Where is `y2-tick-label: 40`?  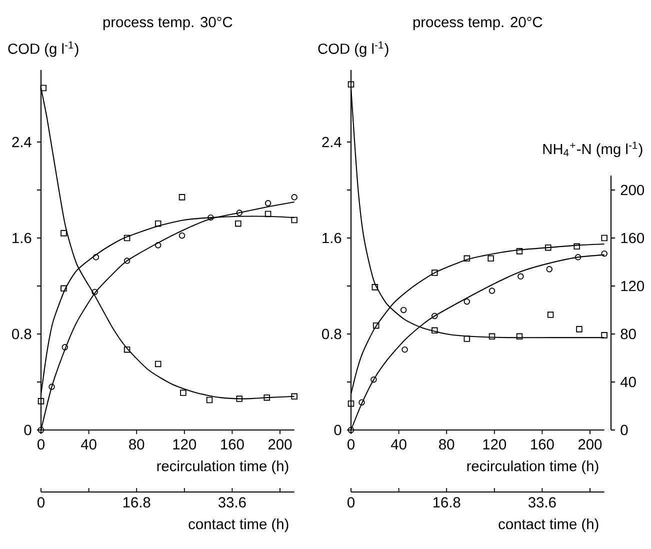
y2-tick-label: 40 is located at coordinates (628, 382).